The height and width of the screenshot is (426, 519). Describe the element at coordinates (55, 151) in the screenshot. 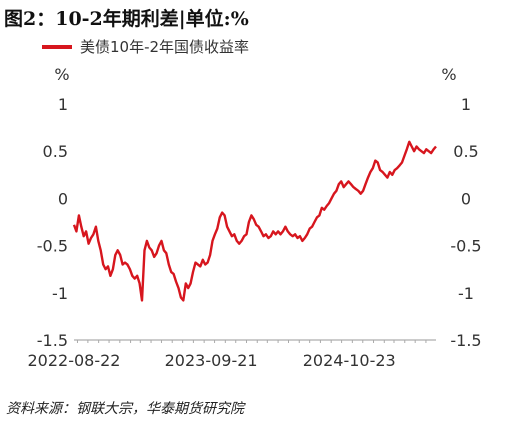

I see `y-tick-label-left: 0.5` at that location.